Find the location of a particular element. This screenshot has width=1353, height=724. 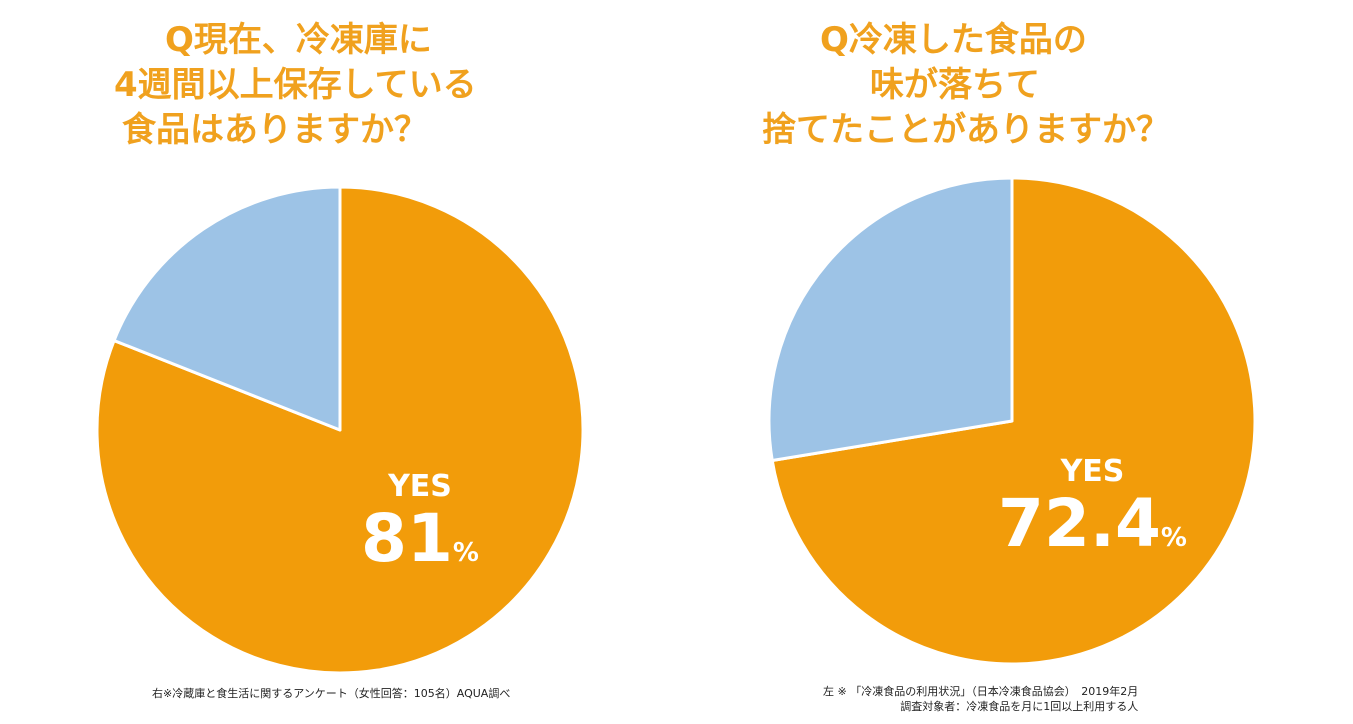

left-chart-title: Q現在、冷凍庫に 4週間以上保存している 食品はありますか？ is located at coordinates (315, 85).